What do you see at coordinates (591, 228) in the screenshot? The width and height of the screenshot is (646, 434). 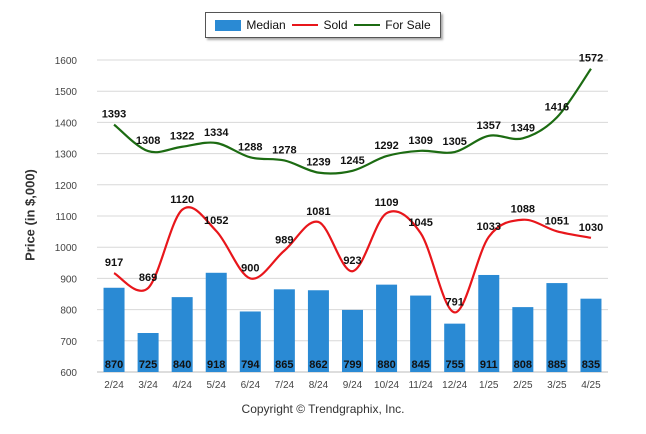 I see `data-label-sold: 1030` at bounding box center [591, 228].